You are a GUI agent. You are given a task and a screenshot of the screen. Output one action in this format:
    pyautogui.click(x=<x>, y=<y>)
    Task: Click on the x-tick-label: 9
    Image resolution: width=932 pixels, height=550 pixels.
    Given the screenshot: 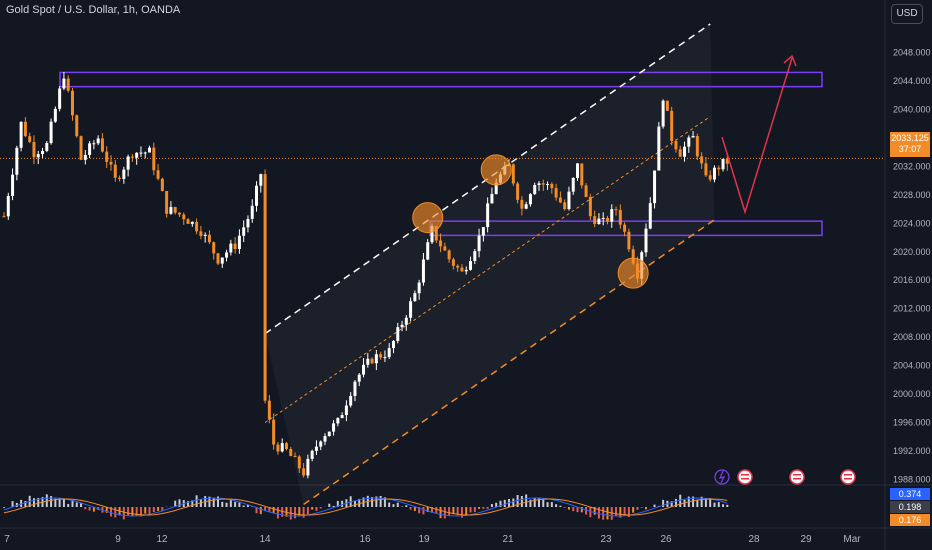 What is the action you would take?
    pyautogui.click(x=118, y=539)
    